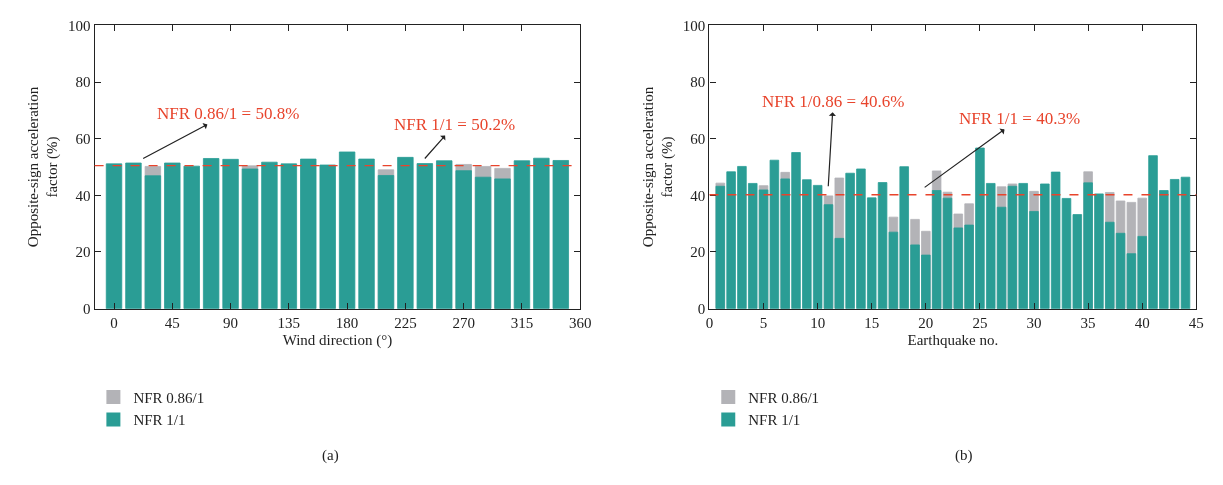 The height and width of the screenshot is (485, 1223). I want to click on x-tick-label: 315, so click(522, 322).